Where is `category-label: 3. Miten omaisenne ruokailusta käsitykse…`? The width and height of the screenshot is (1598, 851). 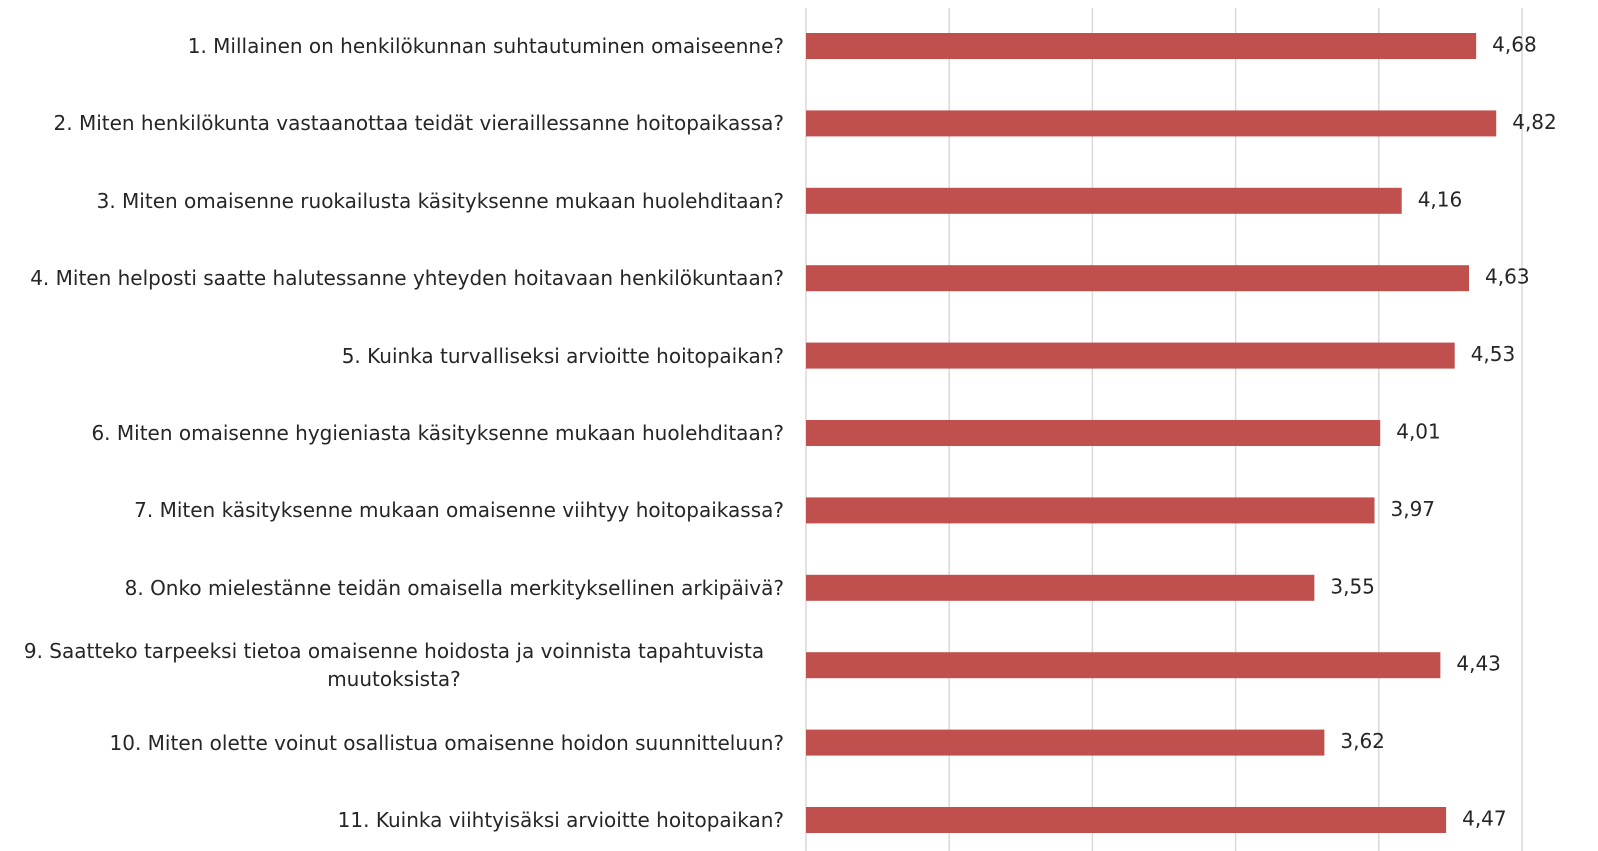 category-label: 3. Miten omaisenne ruokailusta käsitykse… is located at coordinates (440, 200).